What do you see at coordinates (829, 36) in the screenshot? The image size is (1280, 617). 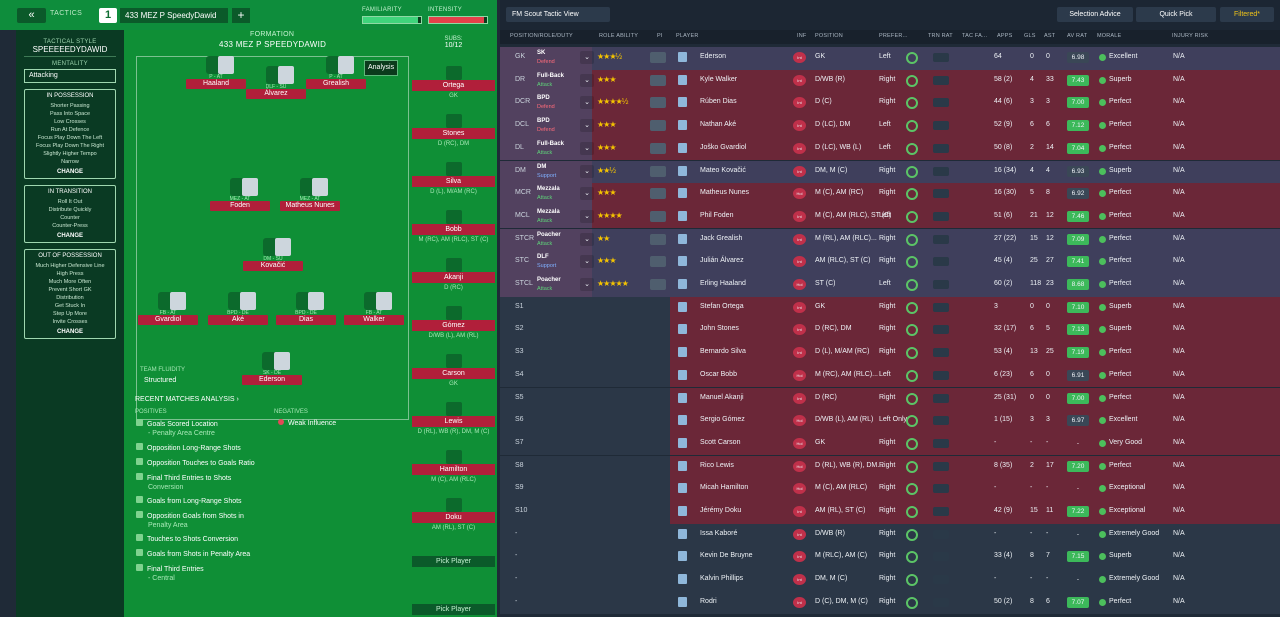 I see `column-header: POSITION` at bounding box center [829, 36].